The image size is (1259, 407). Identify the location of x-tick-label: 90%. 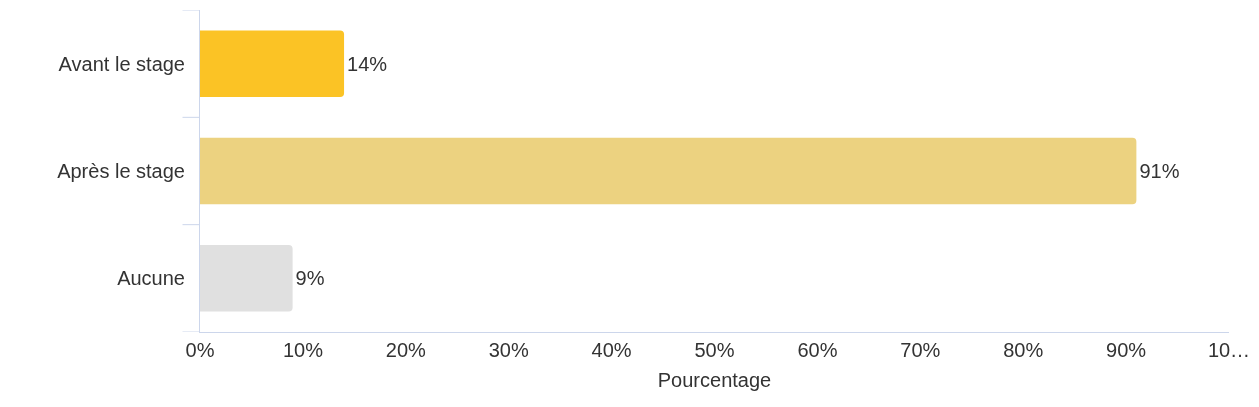
(1126, 350).